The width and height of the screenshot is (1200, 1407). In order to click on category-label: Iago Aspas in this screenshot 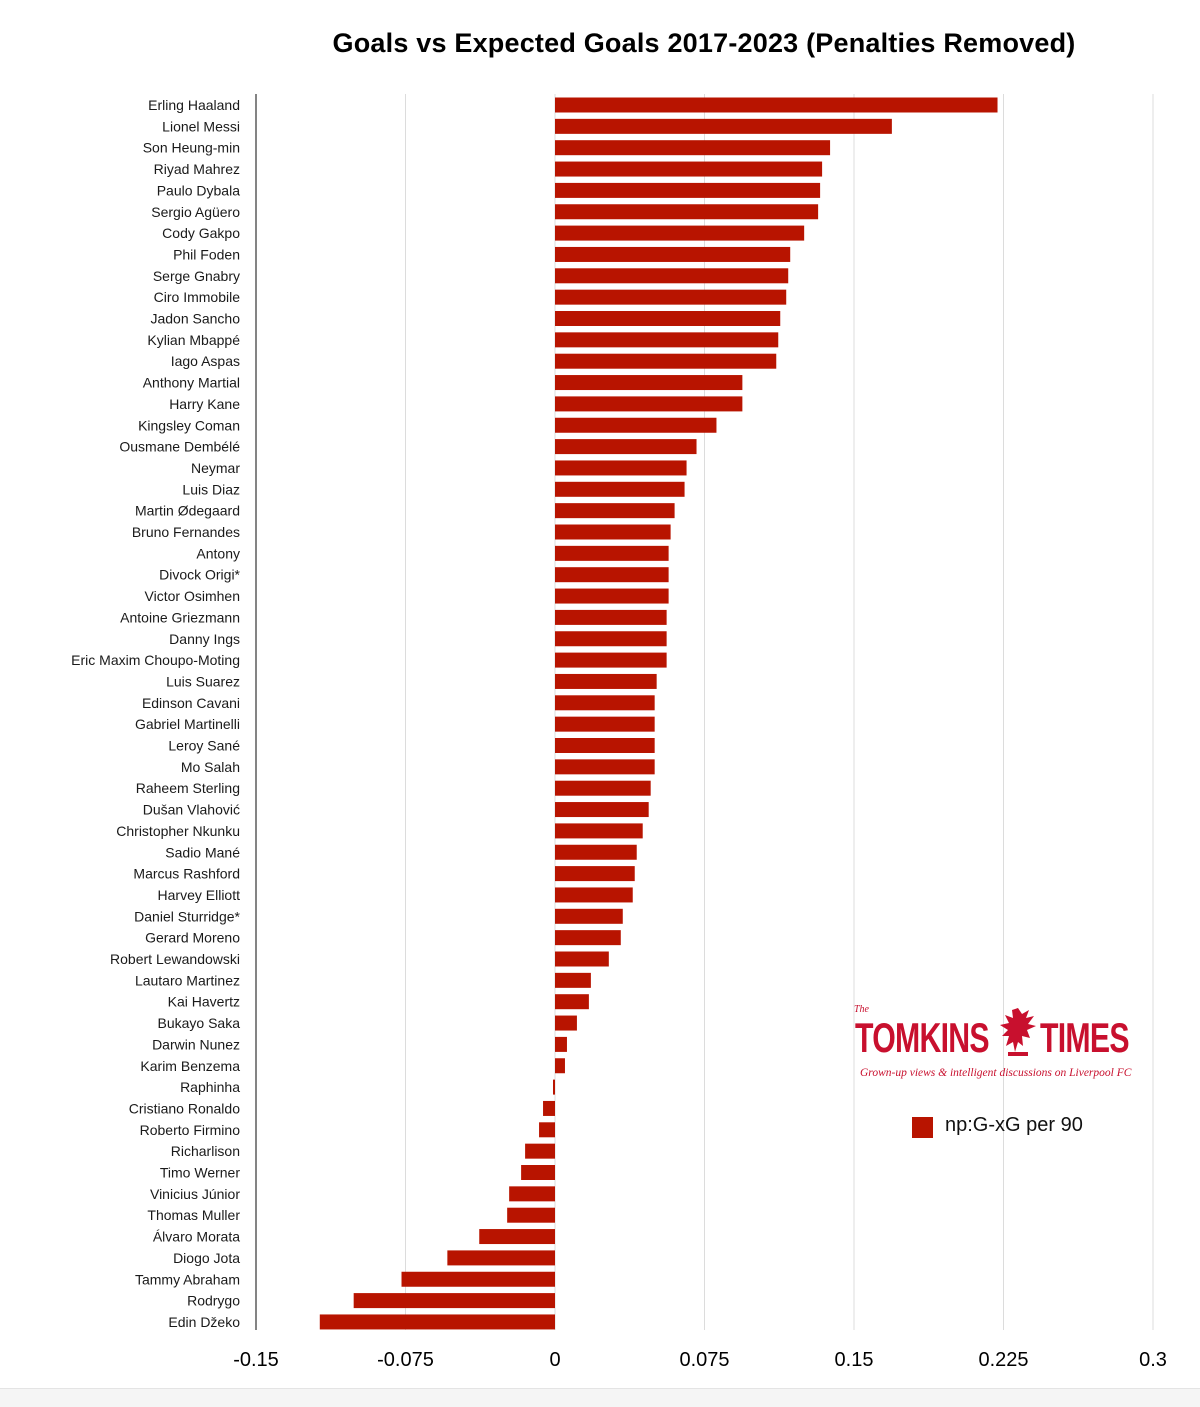, I will do `click(205, 361)`.